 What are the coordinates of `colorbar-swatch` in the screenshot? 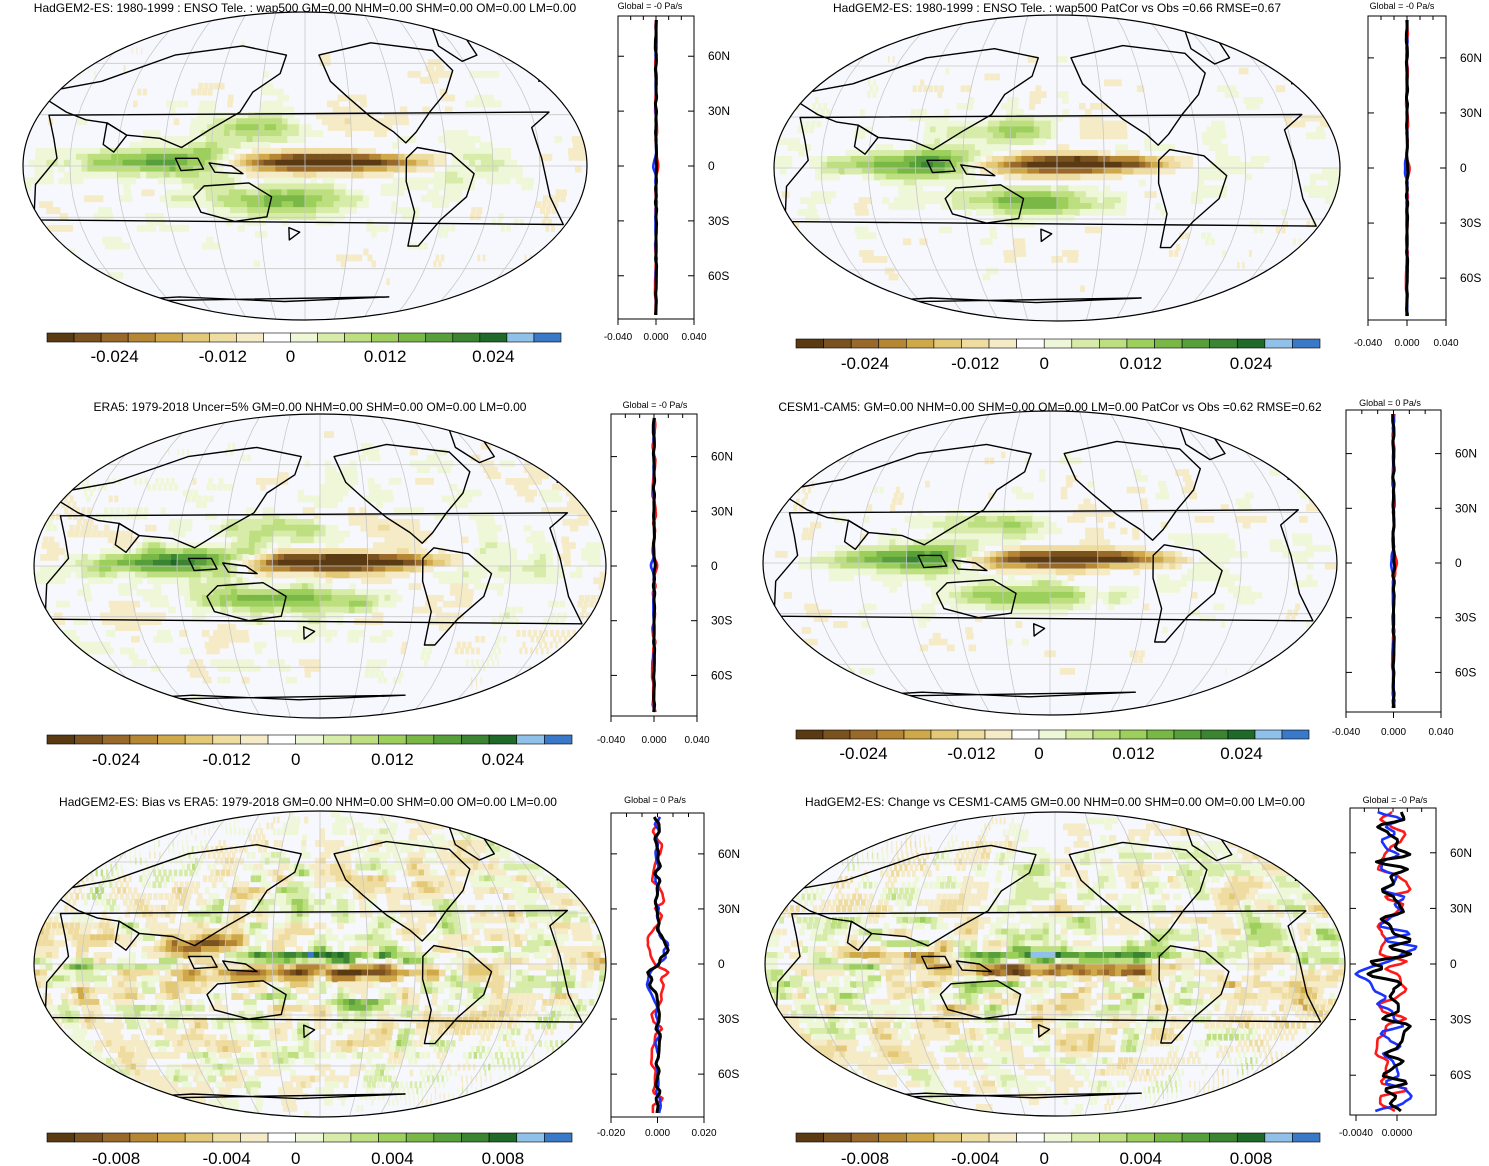 It's located at (304, 337).